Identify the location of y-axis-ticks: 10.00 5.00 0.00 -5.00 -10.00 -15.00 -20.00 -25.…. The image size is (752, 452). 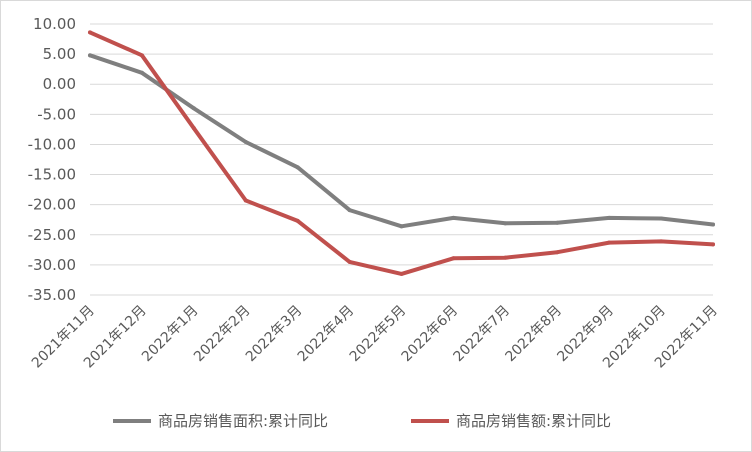
(52, 159).